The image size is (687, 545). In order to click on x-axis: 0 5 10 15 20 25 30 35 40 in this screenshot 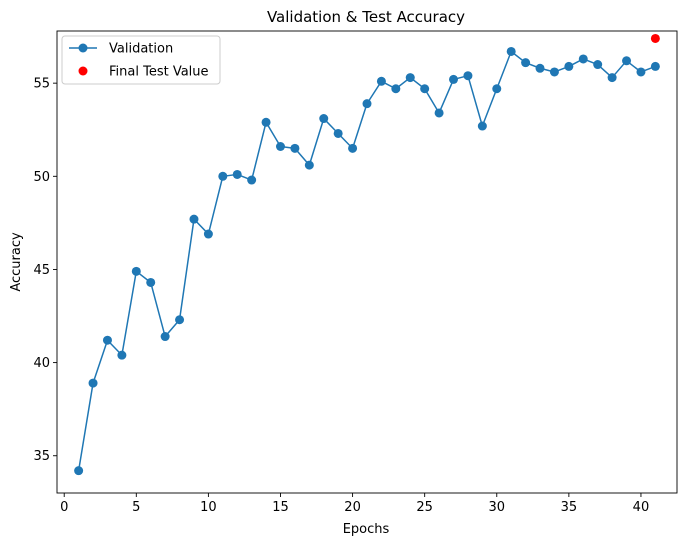, I will do `click(354, 504)`.